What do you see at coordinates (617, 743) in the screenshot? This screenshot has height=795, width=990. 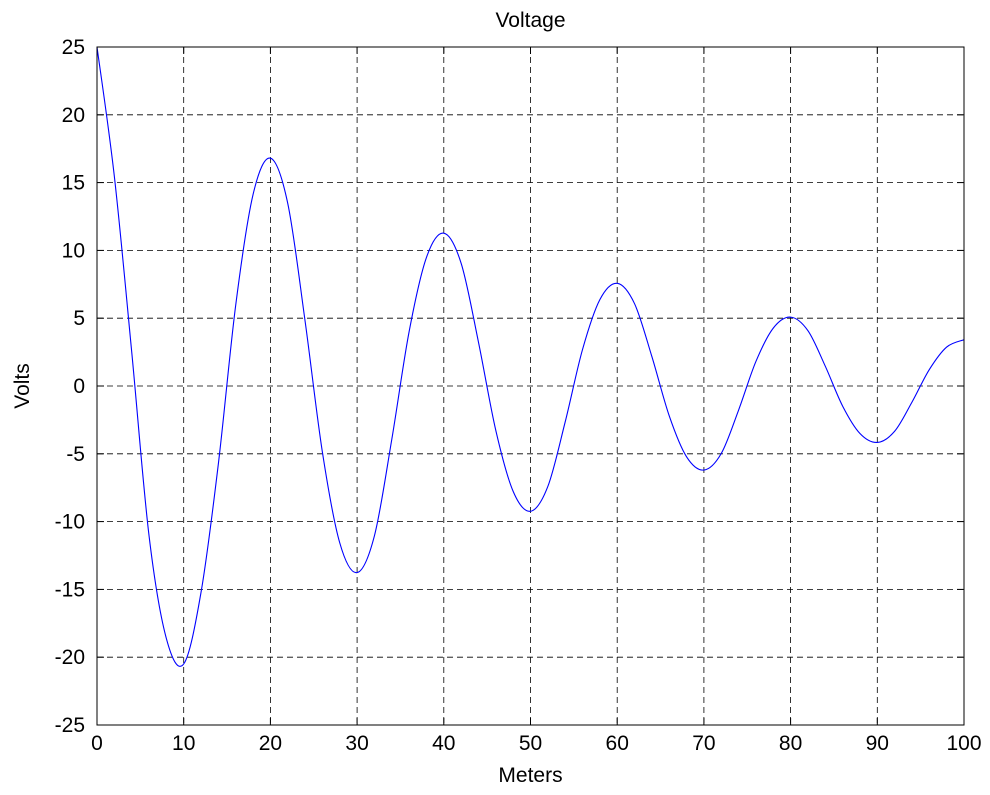 I see `x-tick-label: 60` at bounding box center [617, 743].